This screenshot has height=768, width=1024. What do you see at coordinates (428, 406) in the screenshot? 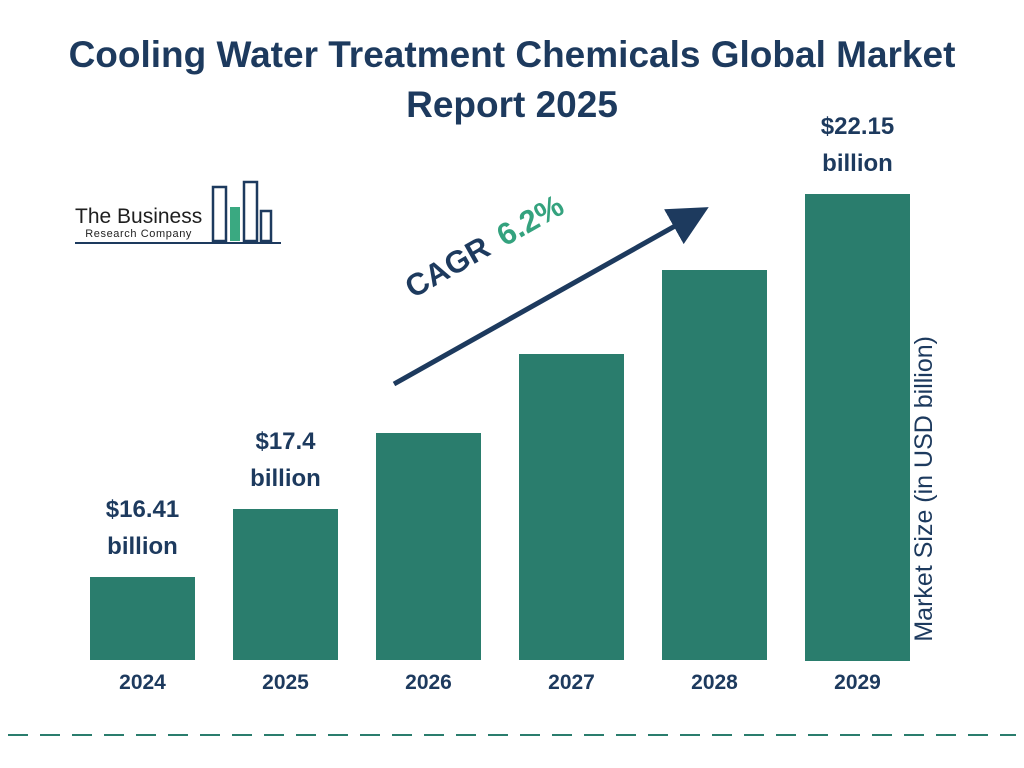
I see `bar-column-2026: 2026` at bounding box center [428, 406].